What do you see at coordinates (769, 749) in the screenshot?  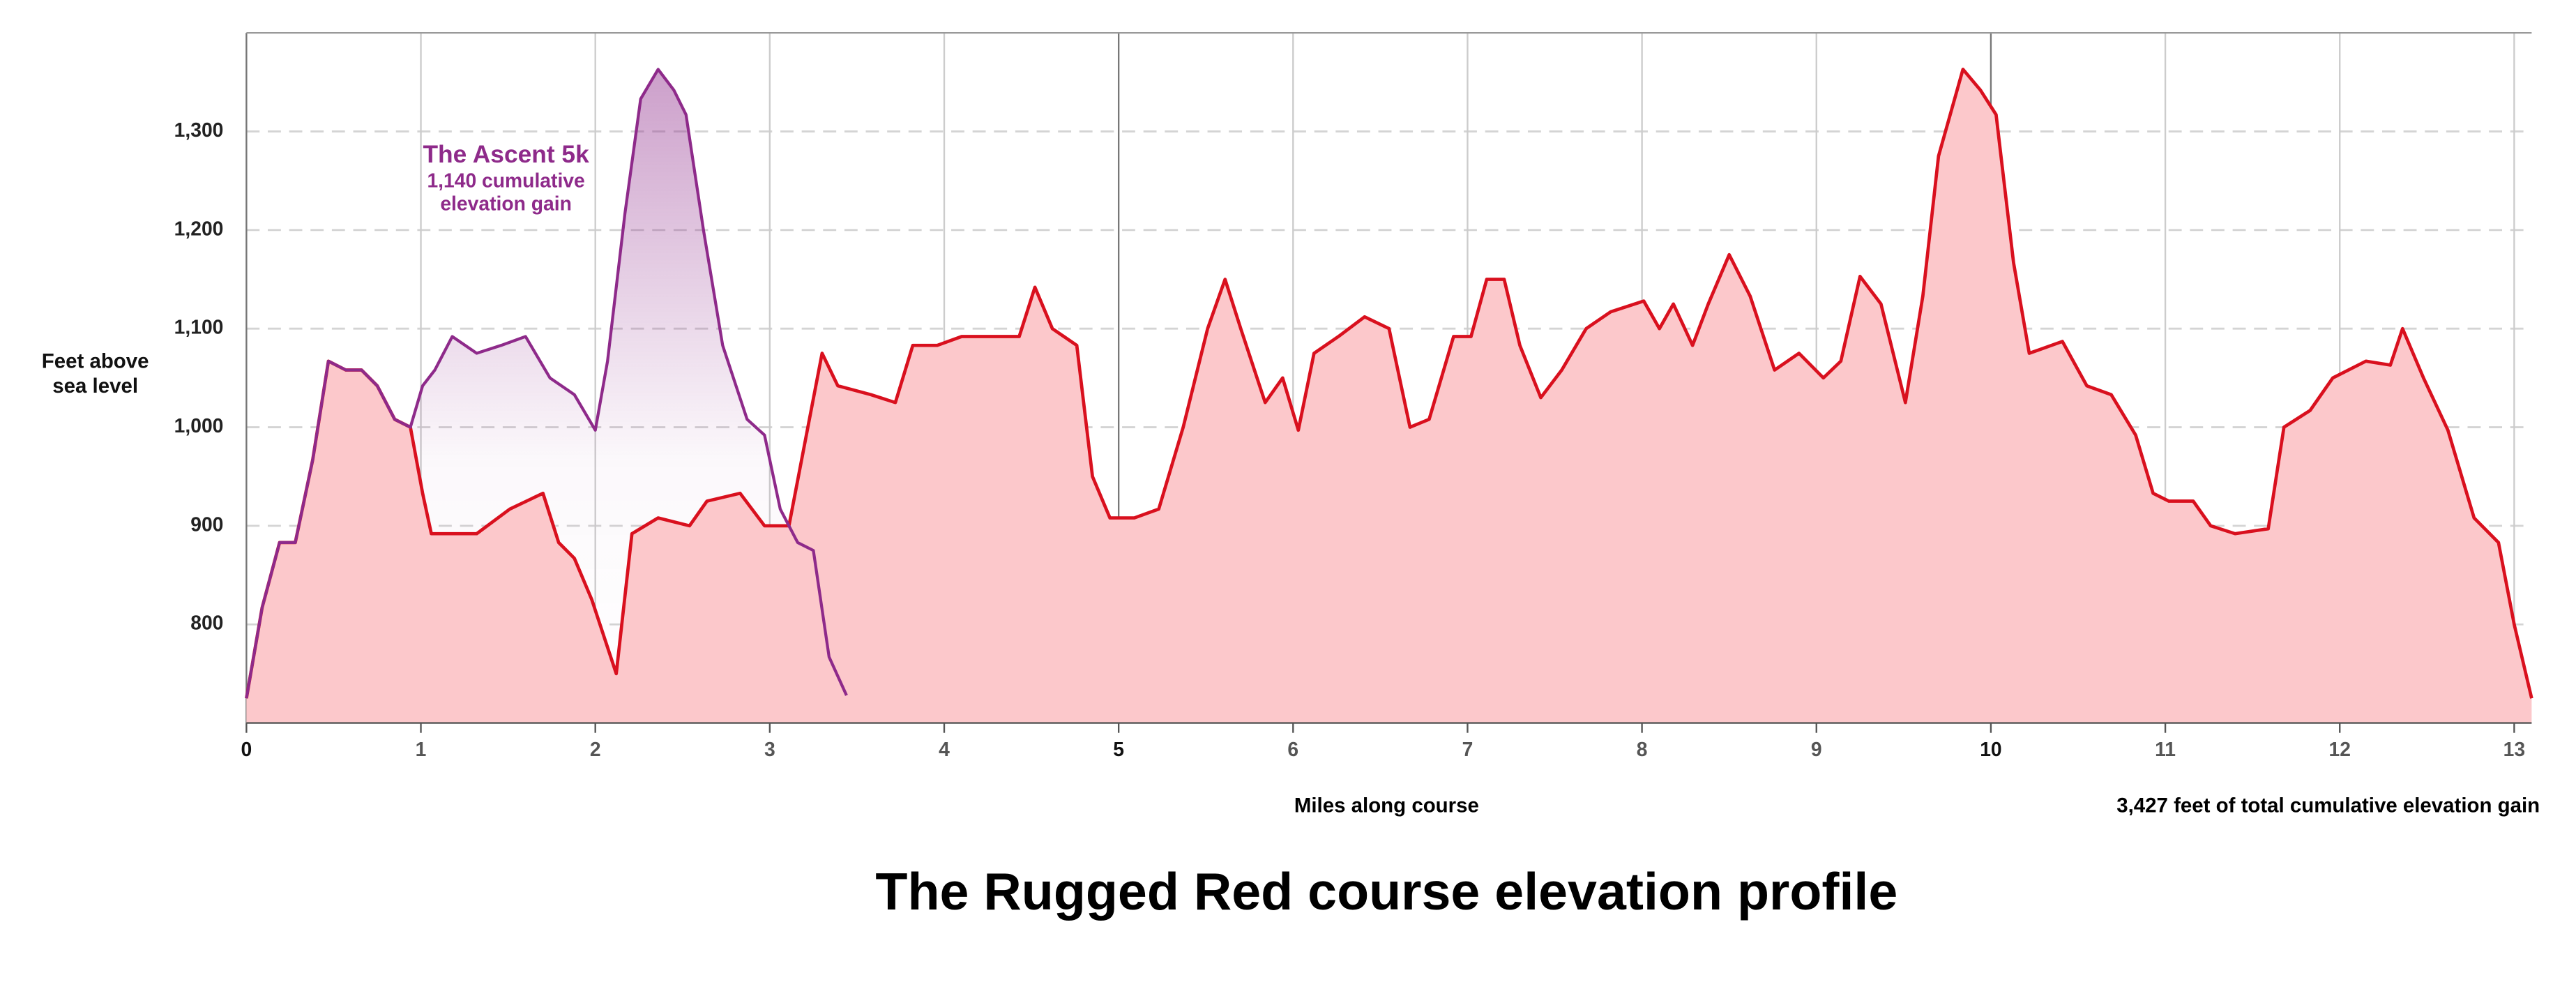 I see `x-tick-label: 3` at bounding box center [769, 749].